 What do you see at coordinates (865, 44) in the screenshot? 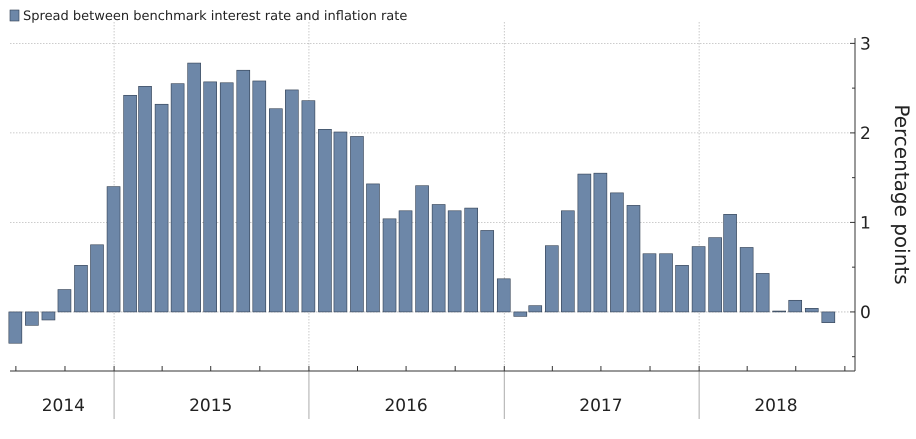
I see `y-tick-label: 3` at bounding box center [865, 44].